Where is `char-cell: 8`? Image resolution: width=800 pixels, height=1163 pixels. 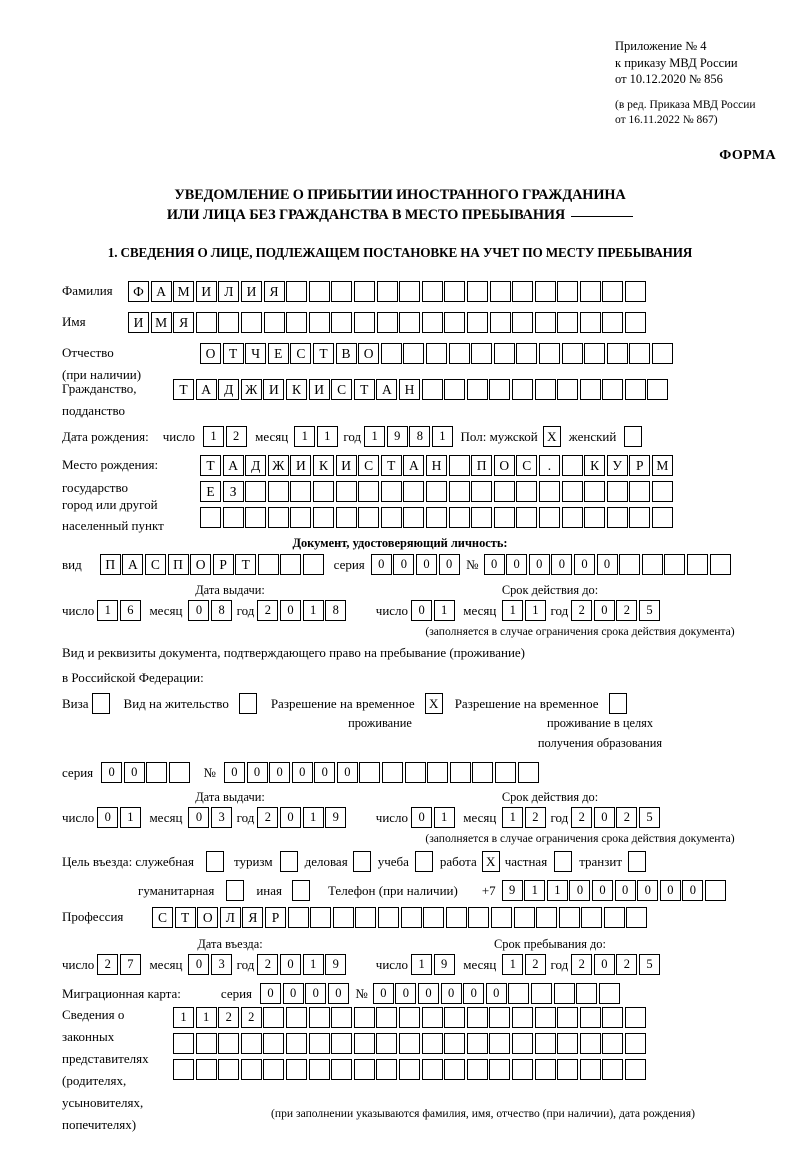 char-cell: 8 is located at coordinates (222, 610).